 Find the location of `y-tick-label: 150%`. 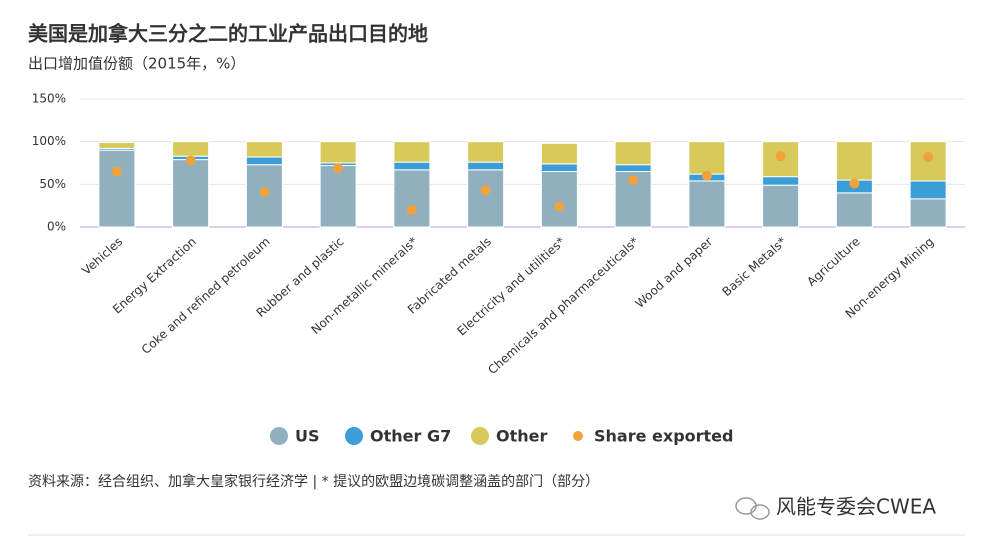

y-tick-label: 150% is located at coordinates (49, 99).